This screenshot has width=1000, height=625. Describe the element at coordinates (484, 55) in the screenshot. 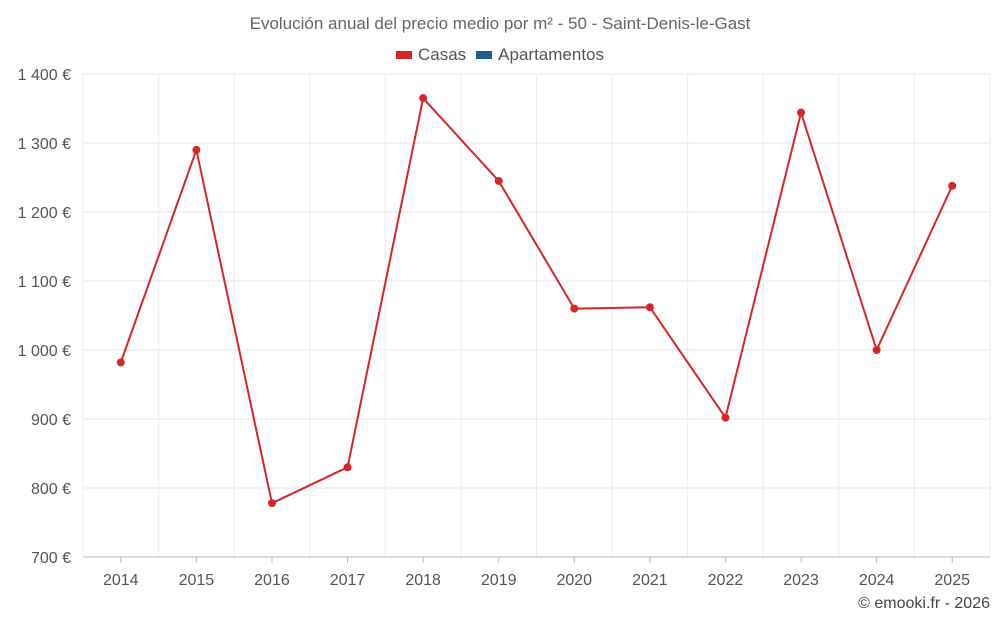

I see `legend-swatch-apartamentos` at that location.